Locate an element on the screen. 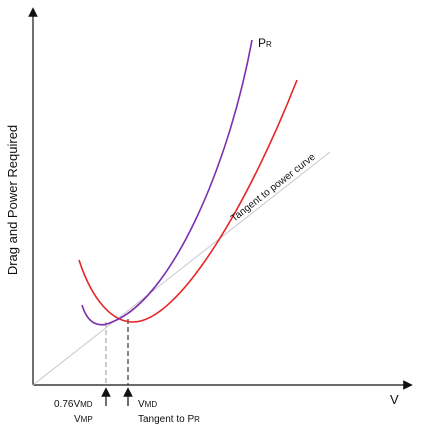 Image resolution: width=443 pixels, height=428 pixels. marker-left-line2: VMP is located at coordinates (83, 419).